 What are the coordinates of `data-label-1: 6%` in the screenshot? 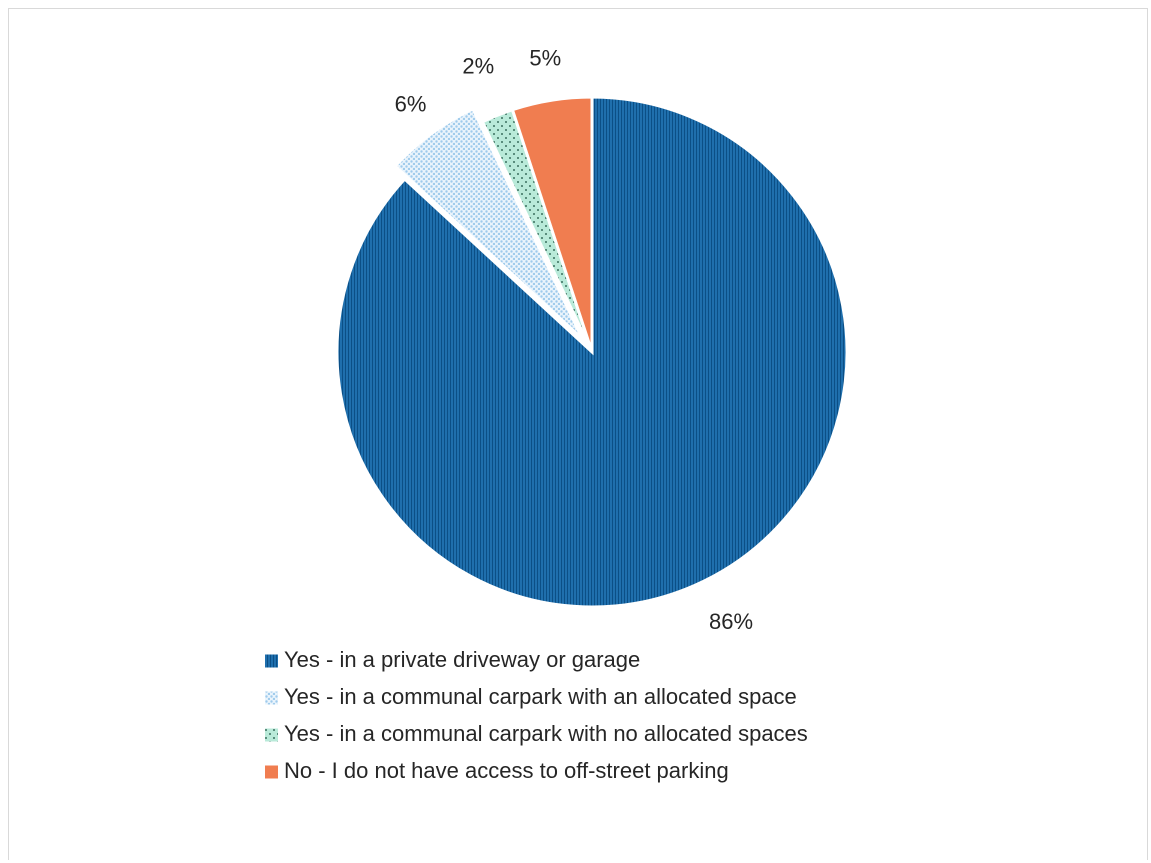 It's located at (411, 103).